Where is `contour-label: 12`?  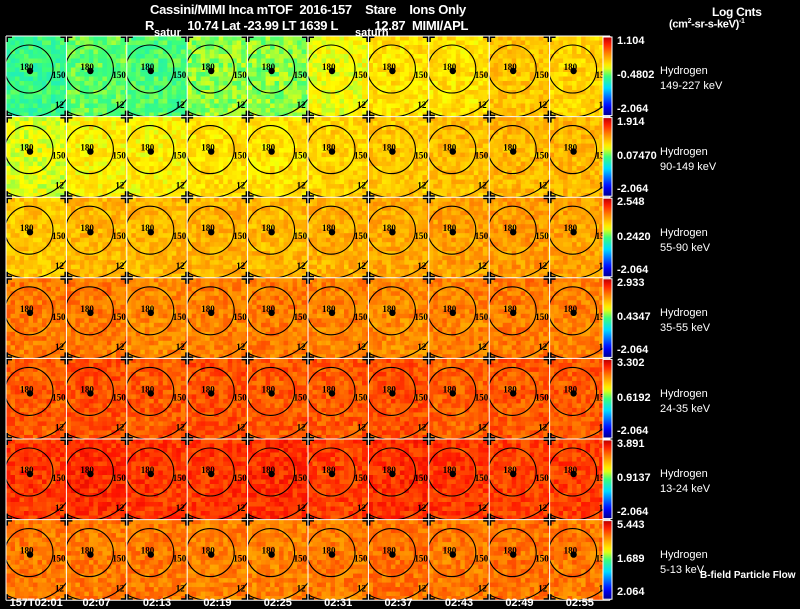 contour-label: 12 is located at coordinates (543, 105).